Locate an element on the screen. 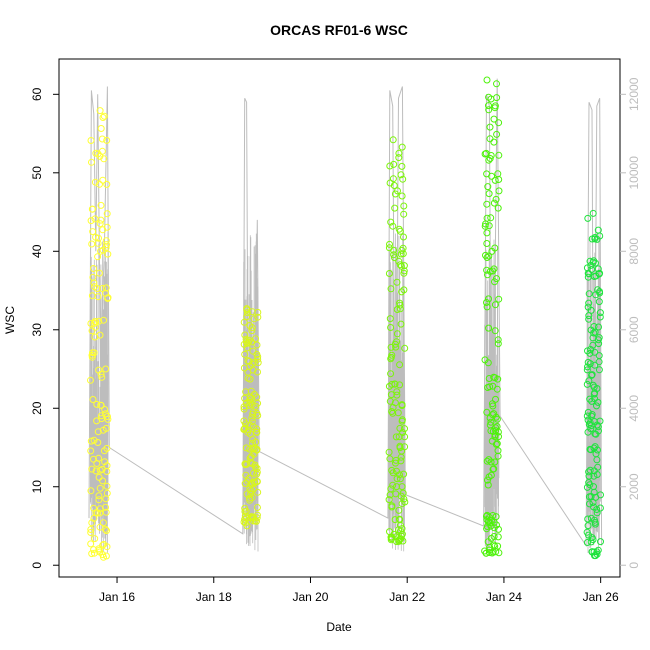 The image size is (650, 650). x-axis-label: Date is located at coordinates (339, 627).